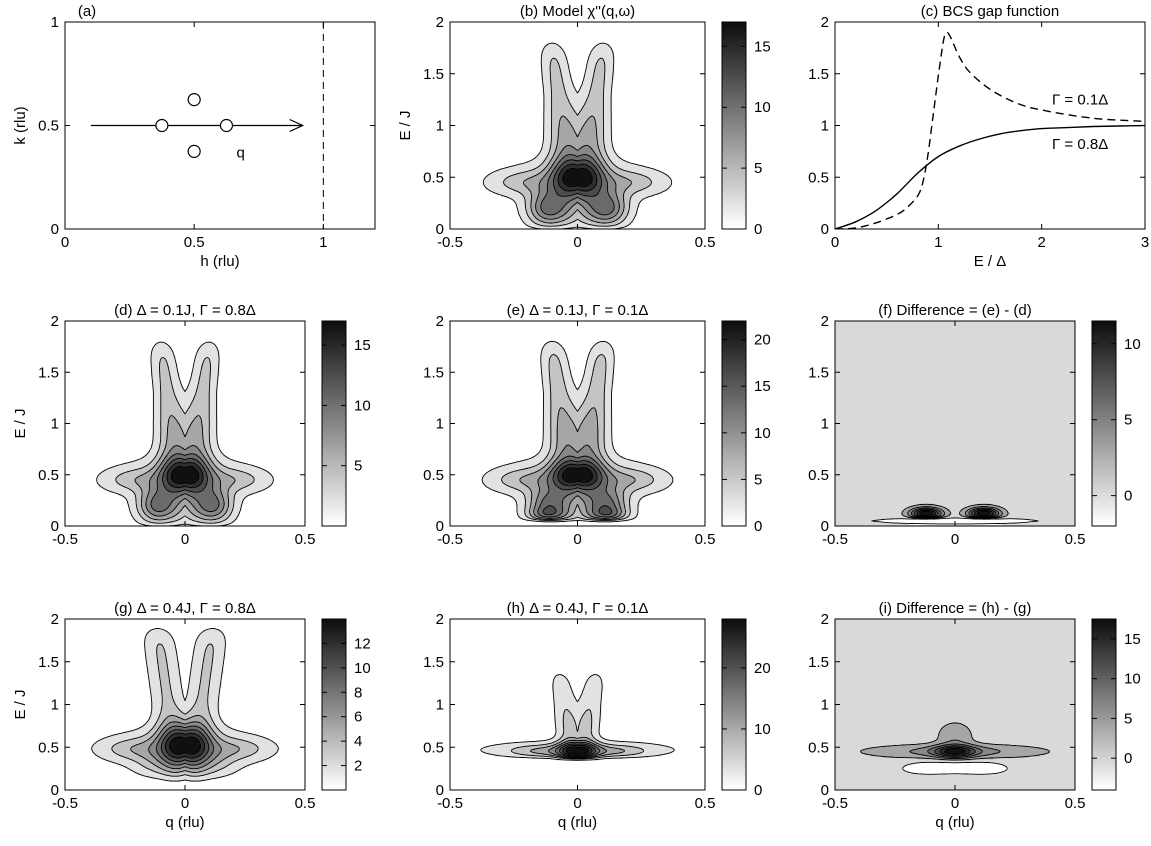 This screenshot has width=1151, height=846. I want to click on series-annotation: Γ = 0.8Δ, so click(1080, 144).